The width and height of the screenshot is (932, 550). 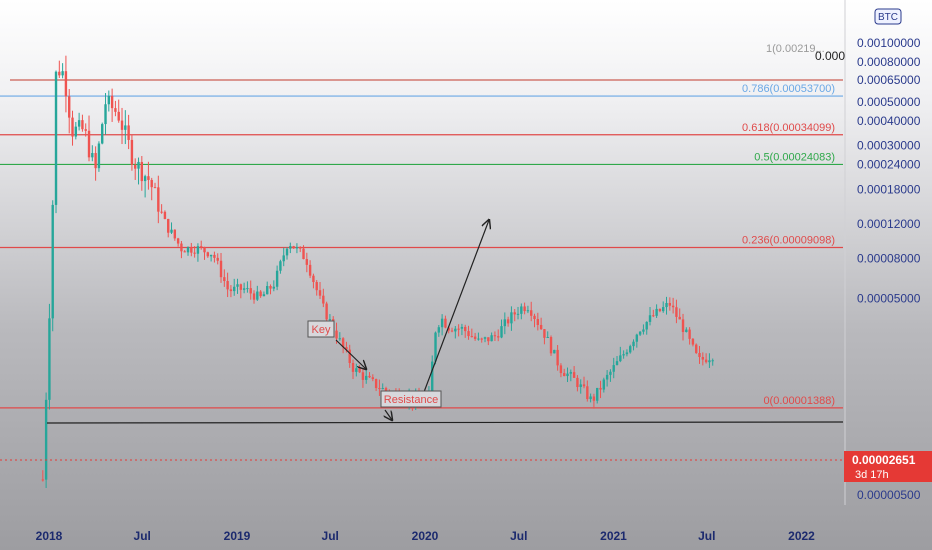 What do you see at coordinates (456, 306) in the screenshot?
I see `projection-arrow` at bounding box center [456, 306].